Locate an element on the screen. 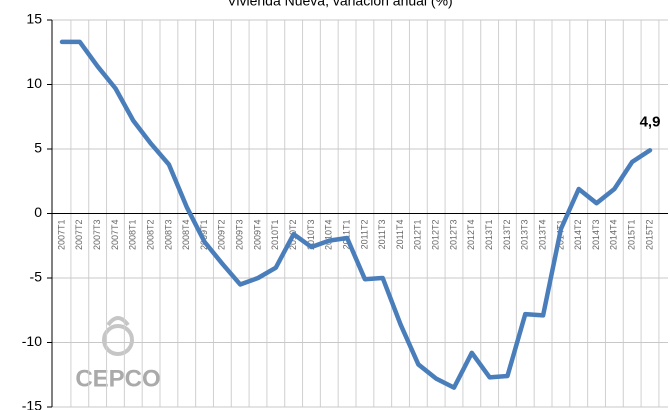  x-tick-label: 2007T1 is located at coordinates (61, 235).